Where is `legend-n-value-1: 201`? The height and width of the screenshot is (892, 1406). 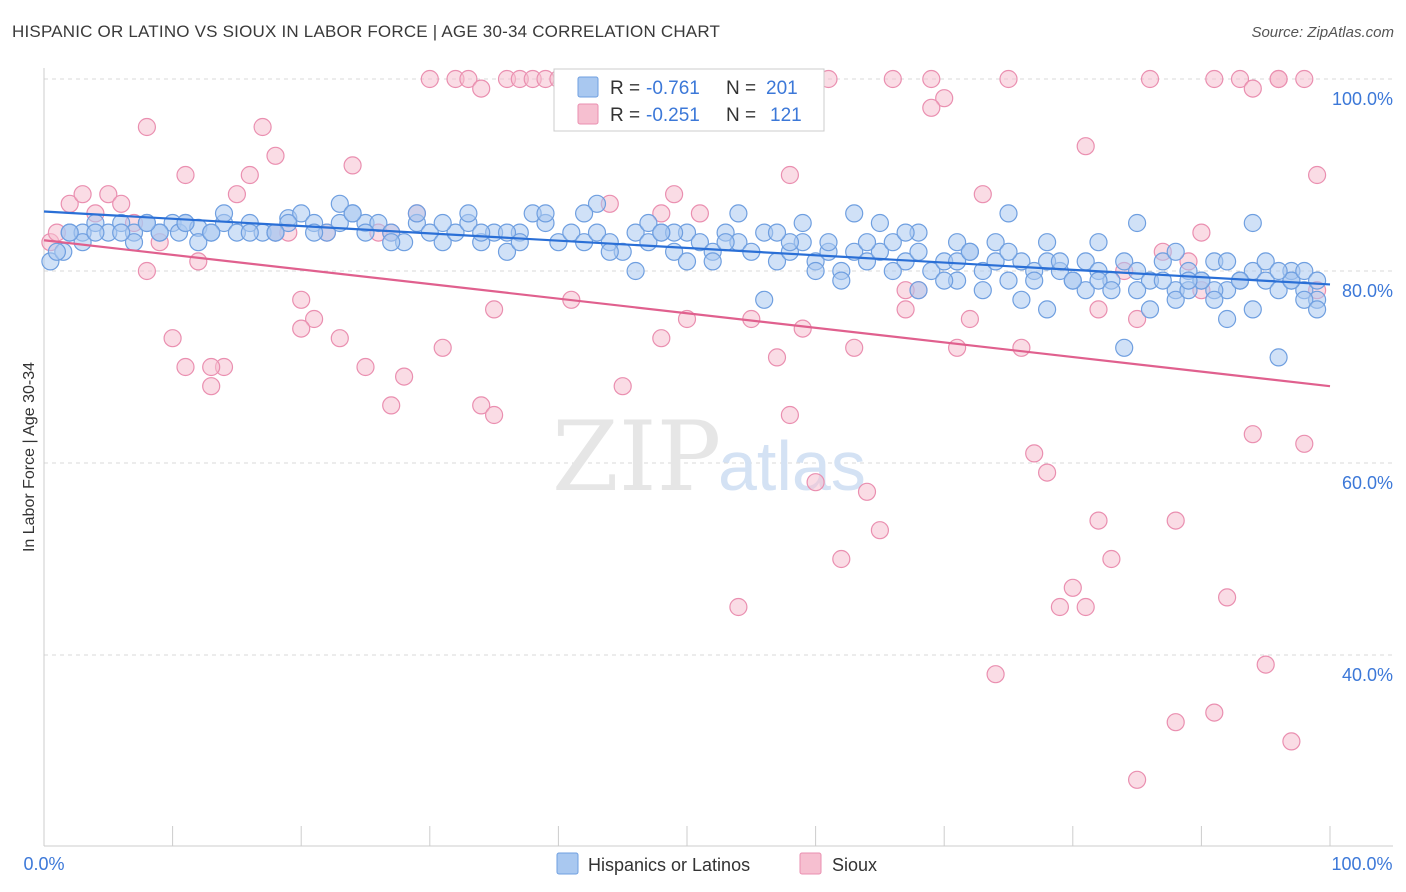
legend-n-value-1: 201 is located at coordinates (782, 88).